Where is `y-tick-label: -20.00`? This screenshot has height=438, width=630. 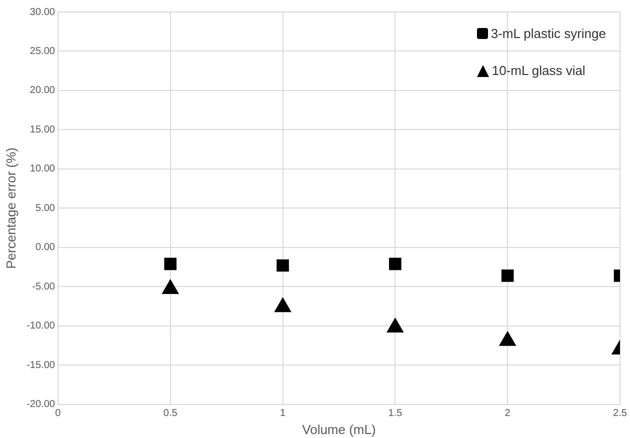
y-tick-label: -20.00 is located at coordinates (41, 404).